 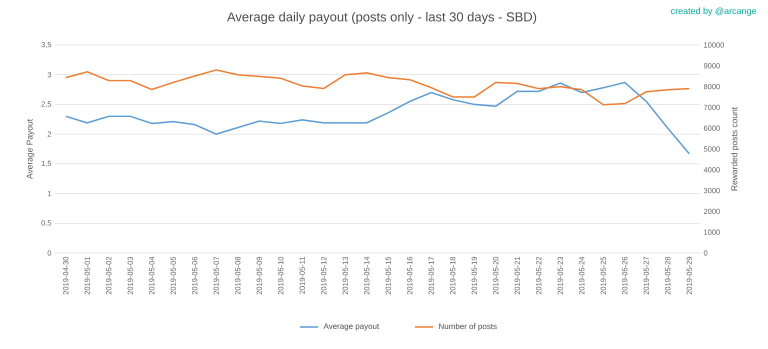 What do you see at coordinates (381, 18) in the screenshot?
I see `chart-title: Average daily payout (posts only - last 30 days - SBD)` at bounding box center [381, 18].